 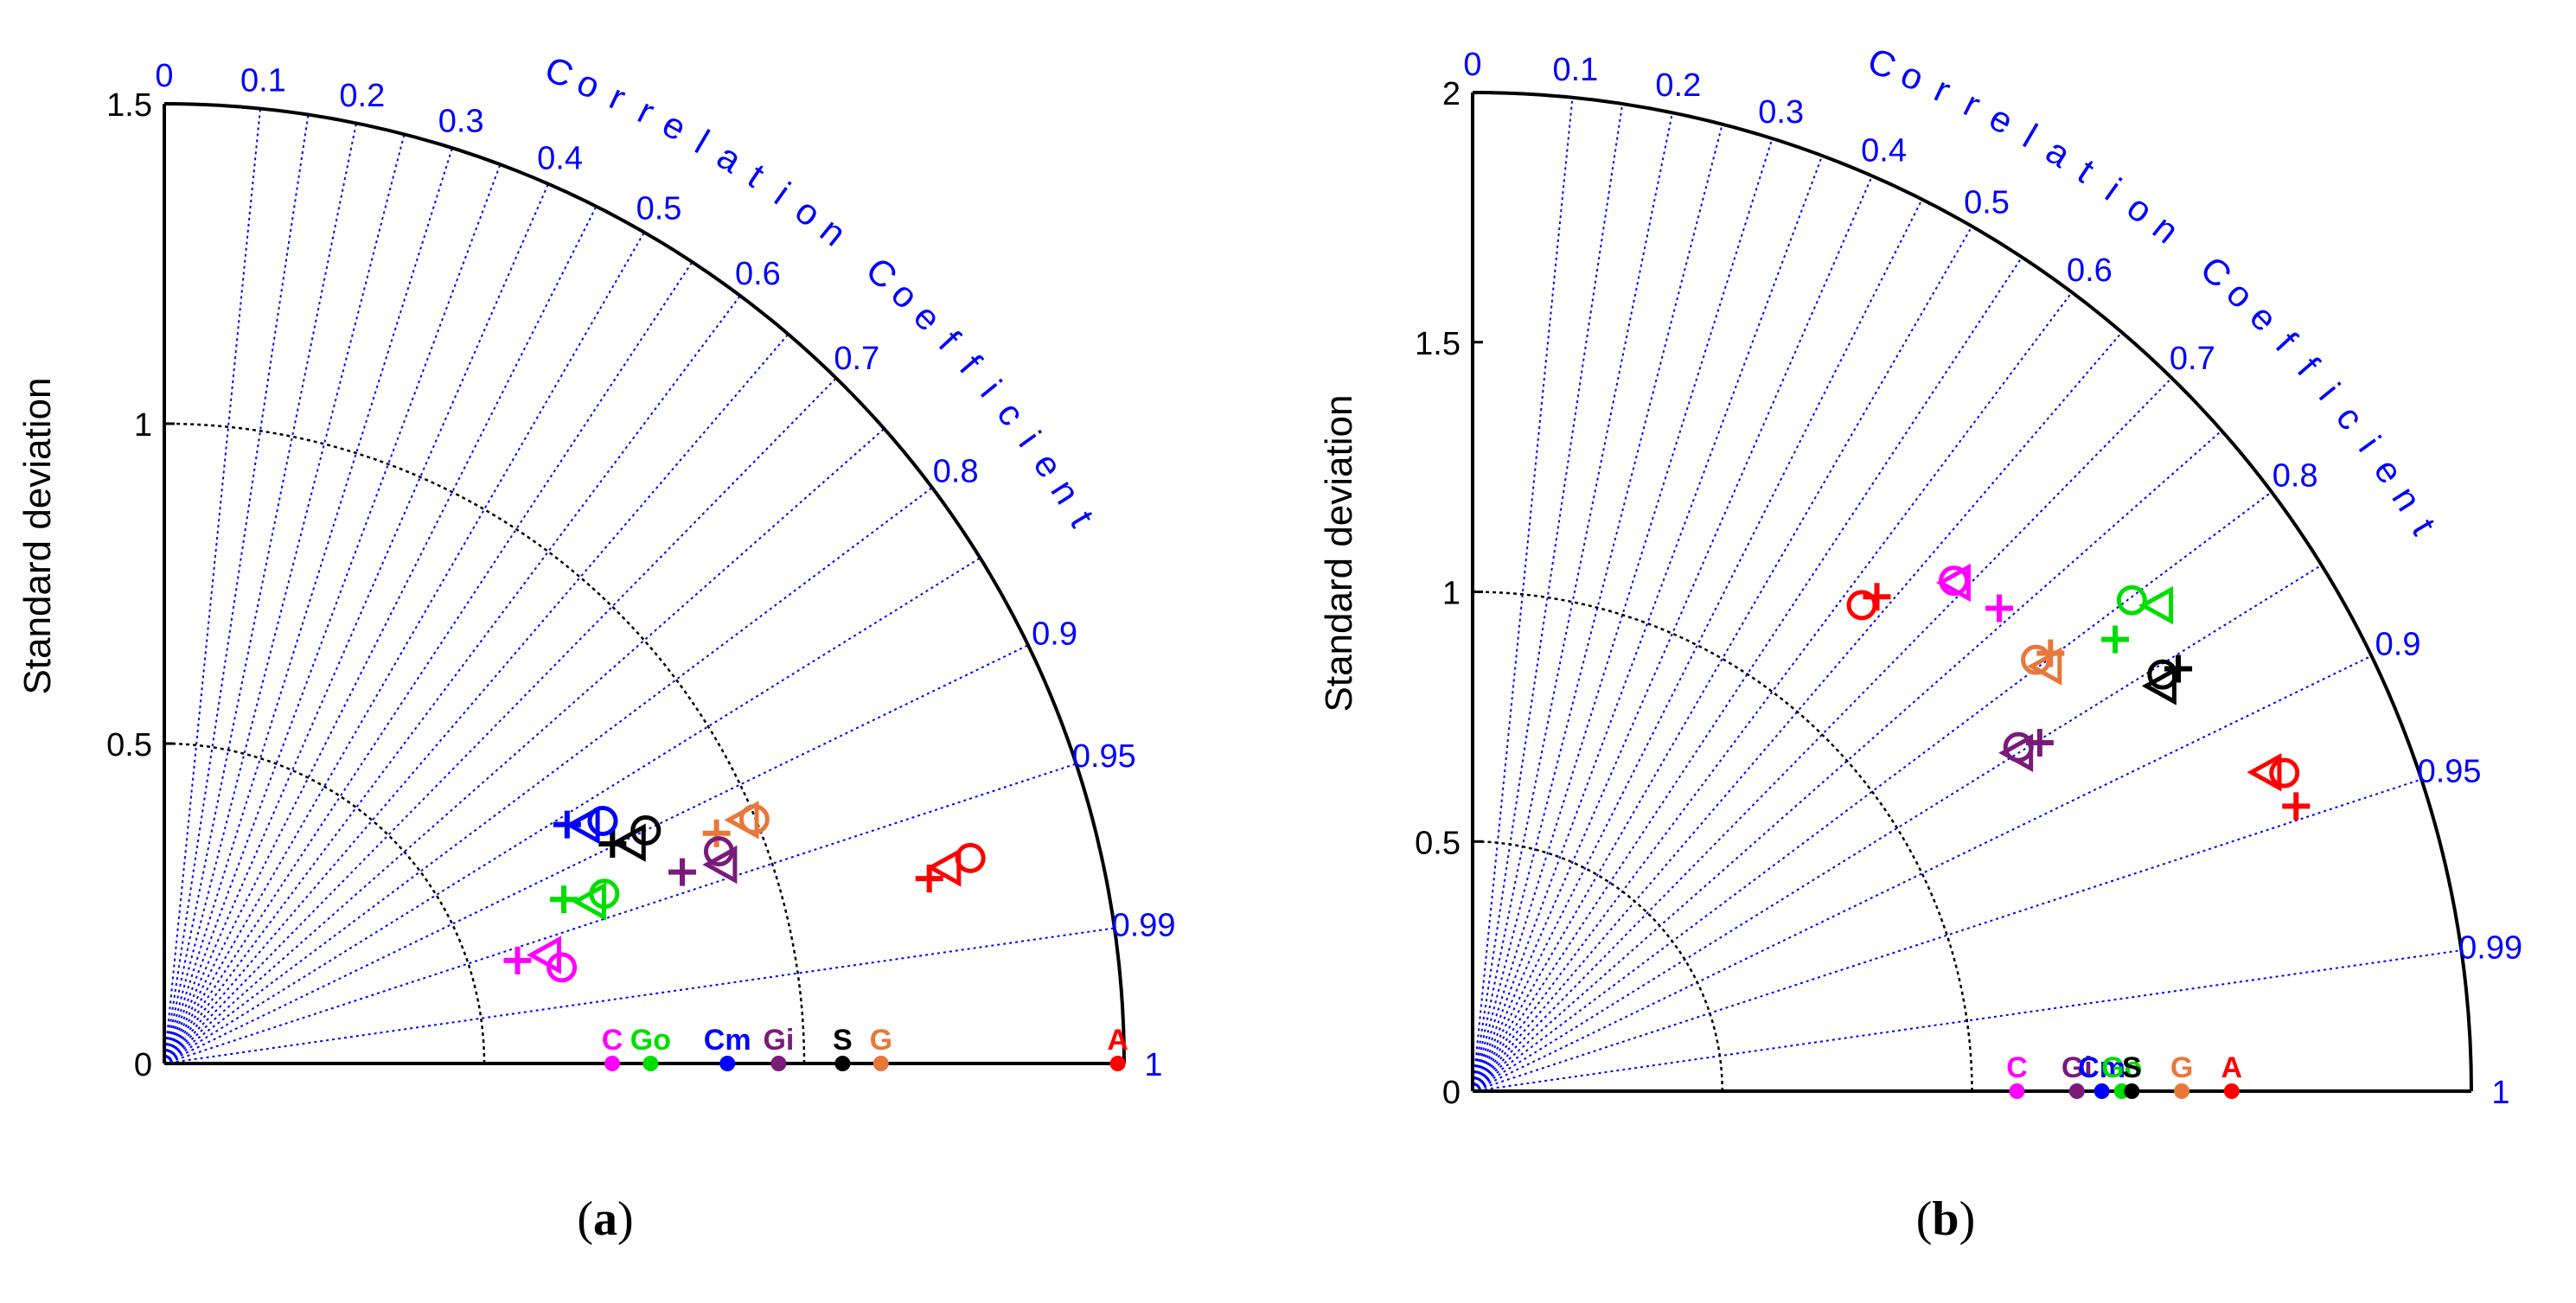 What do you see at coordinates (881, 1063) in the screenshot?
I see `reference-point-g` at bounding box center [881, 1063].